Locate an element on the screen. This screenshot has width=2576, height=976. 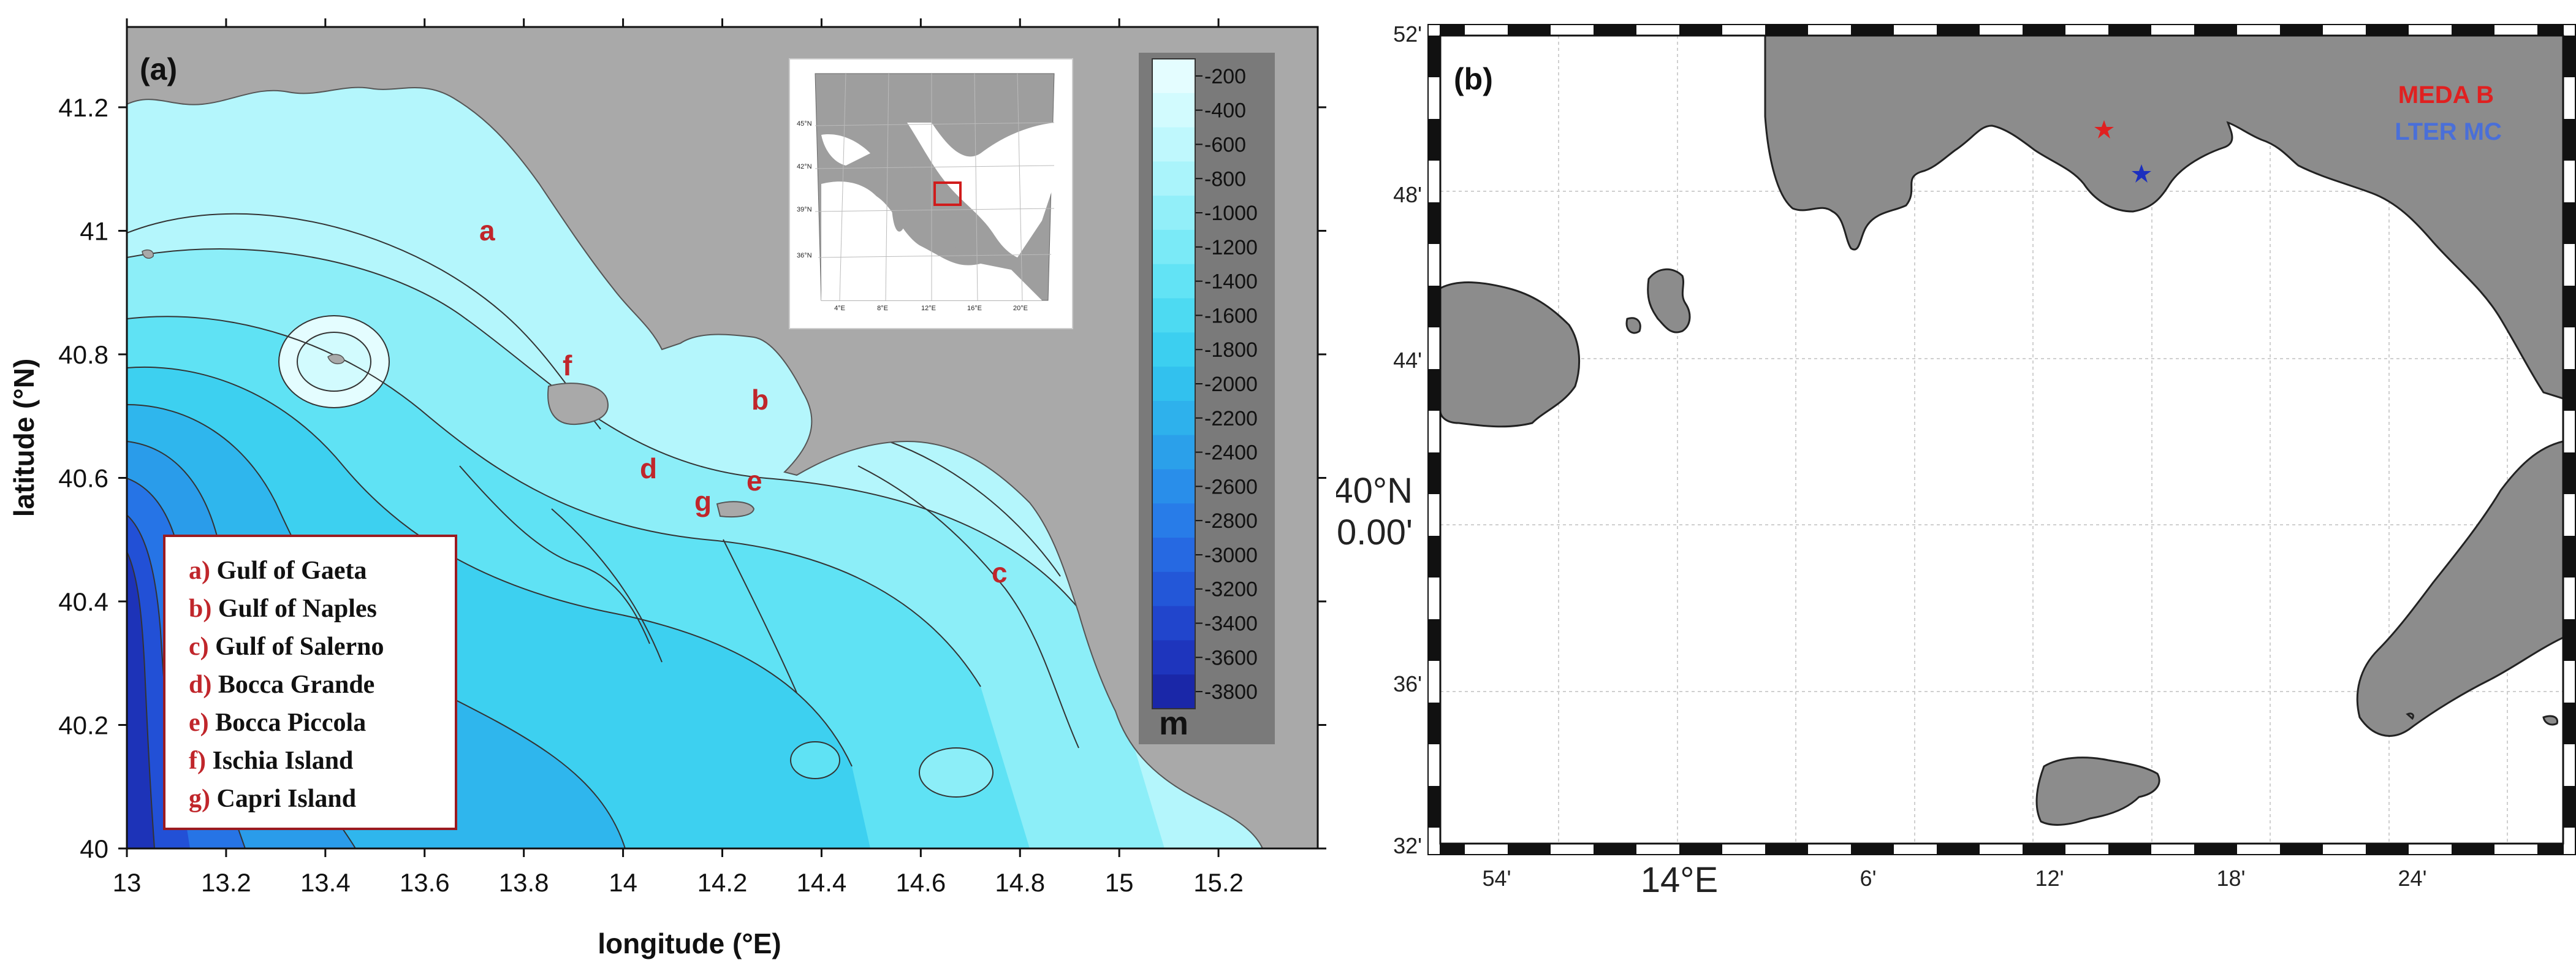
x-tick-label: 14.6 is located at coordinates (920, 882).